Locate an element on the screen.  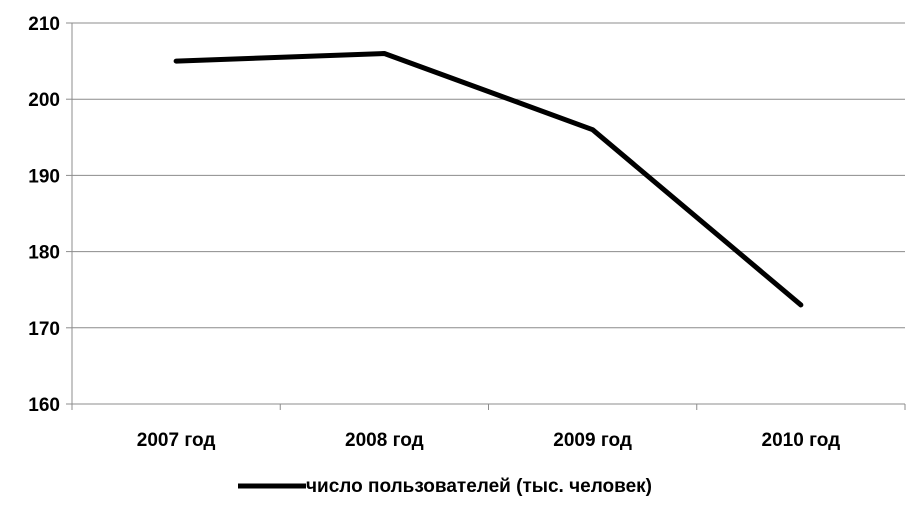
y-tick-label: 210 is located at coordinates (44, 24).